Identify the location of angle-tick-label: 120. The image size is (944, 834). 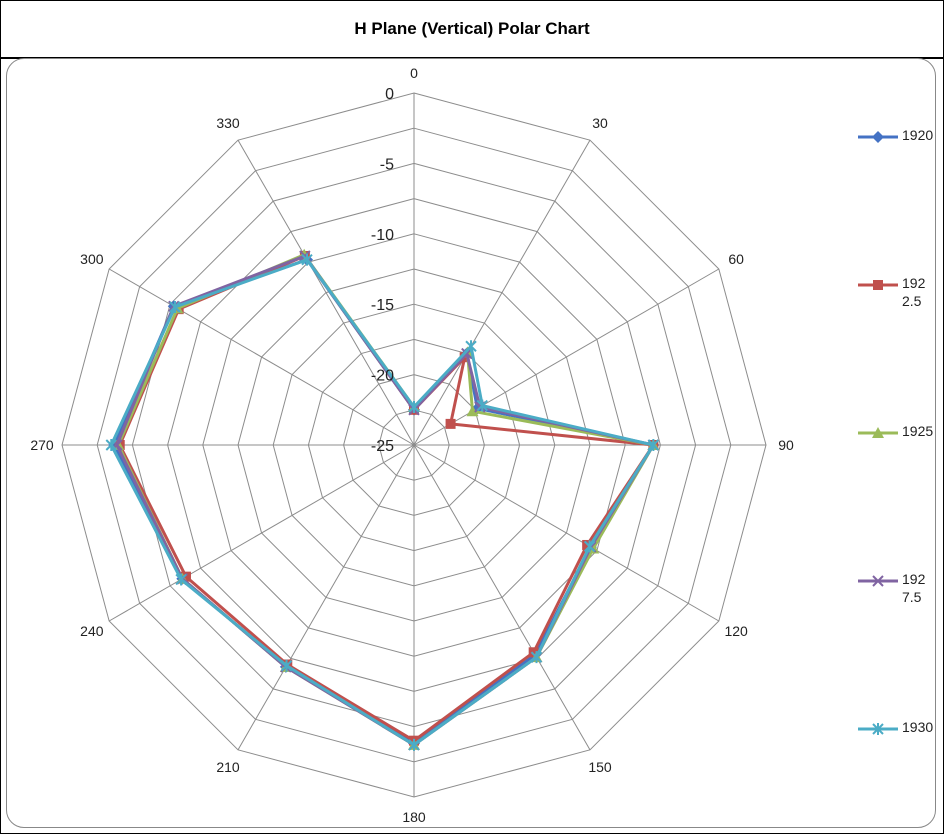
(736, 631).